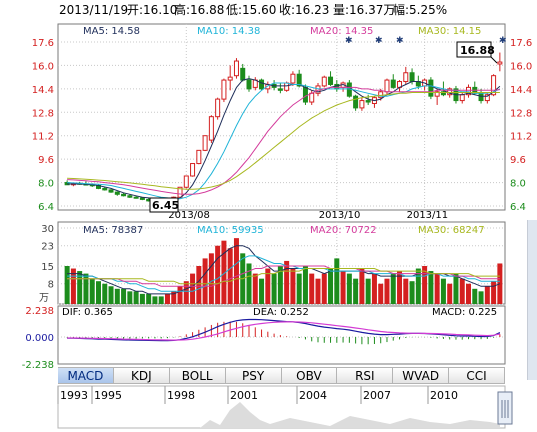 This screenshot has width=537, height=432. Describe the element at coordinates (230, 230) in the screenshot. I see `vol-legend-ma10: MA10: 59935` at that location.